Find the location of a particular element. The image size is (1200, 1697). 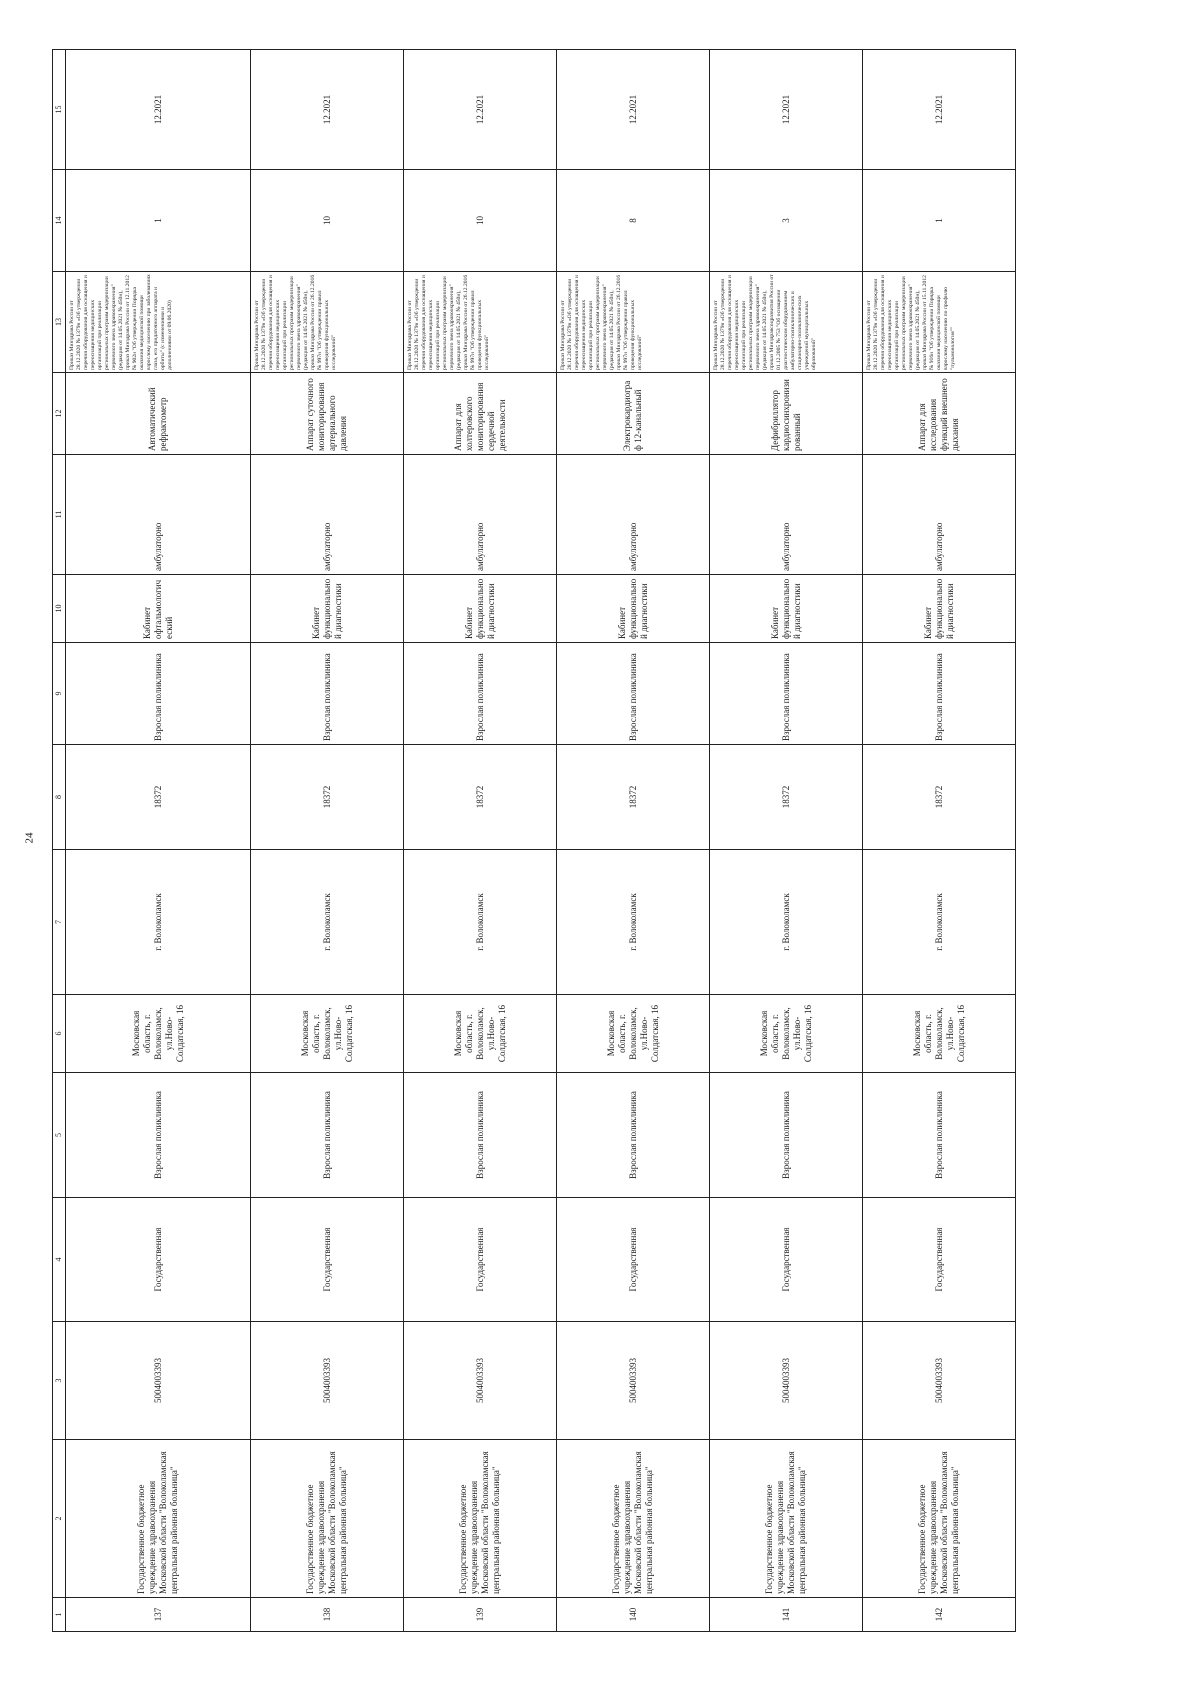

equipment-name-cell: Дефибриллятор кардиосинхронизированный is located at coordinates (786, 413).